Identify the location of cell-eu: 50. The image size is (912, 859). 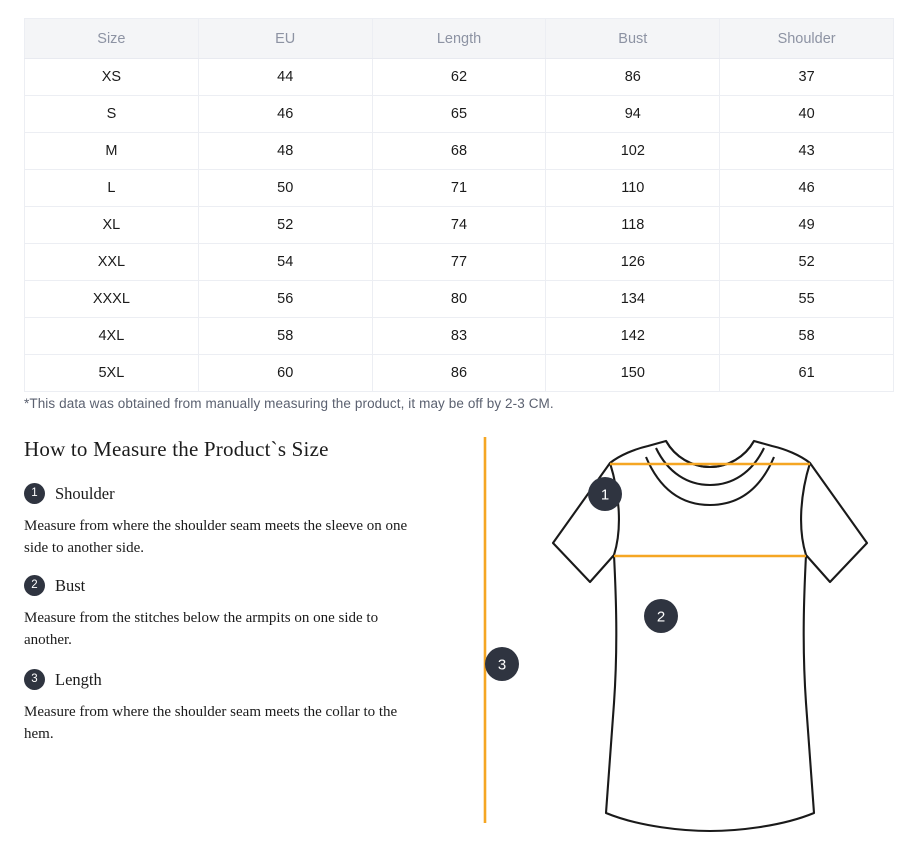
(285, 188).